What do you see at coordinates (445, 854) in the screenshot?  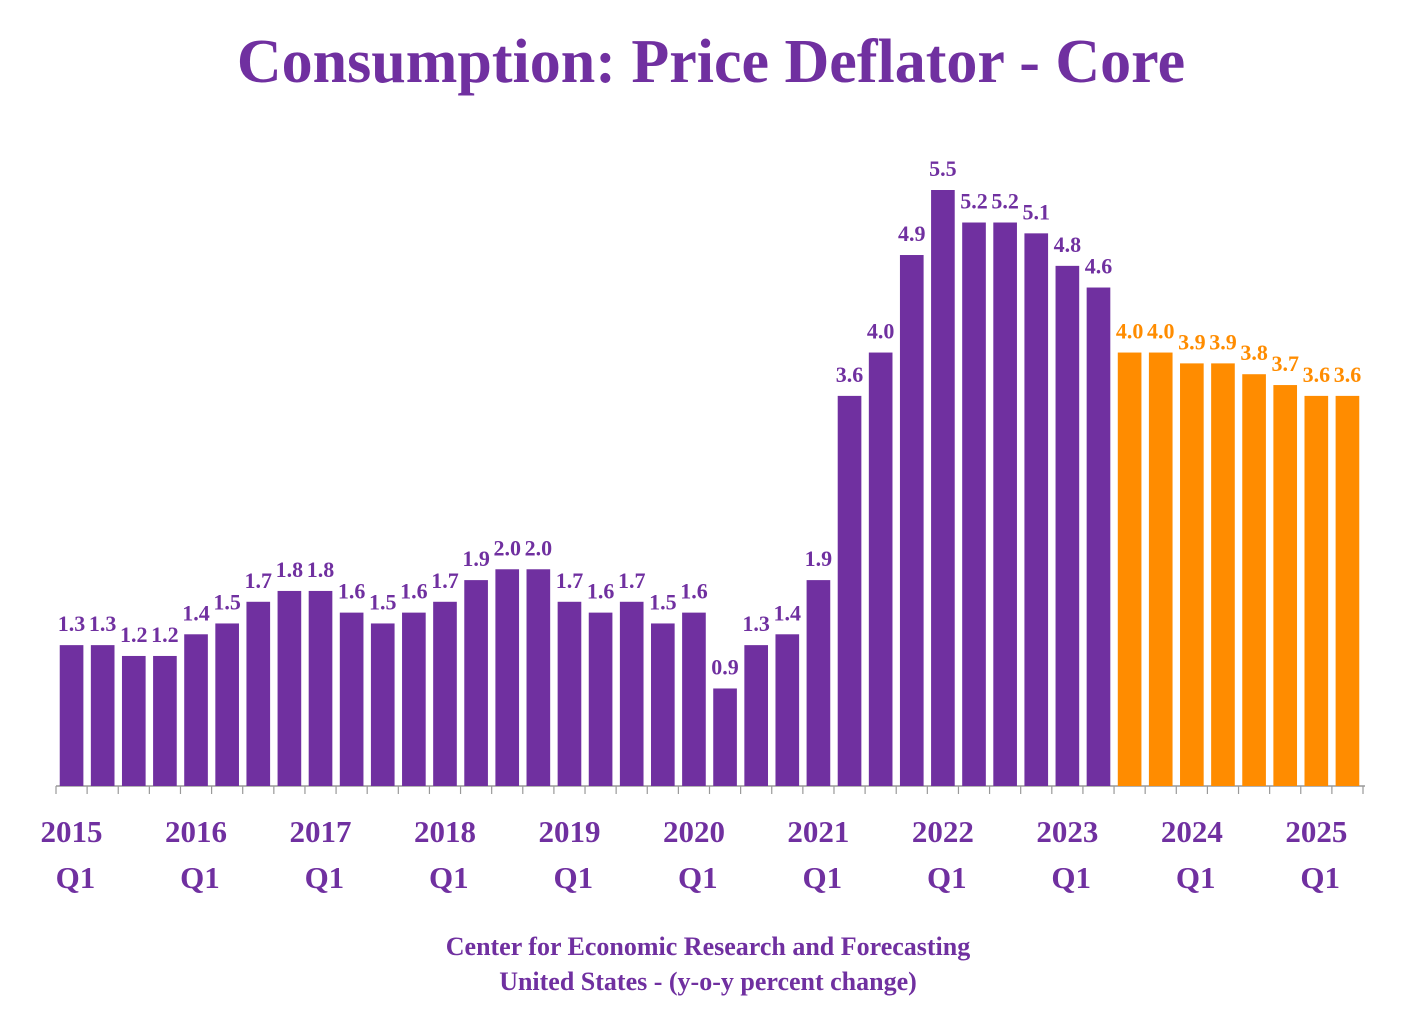 I see `x-tick-label: 2018 Q1` at bounding box center [445, 854].